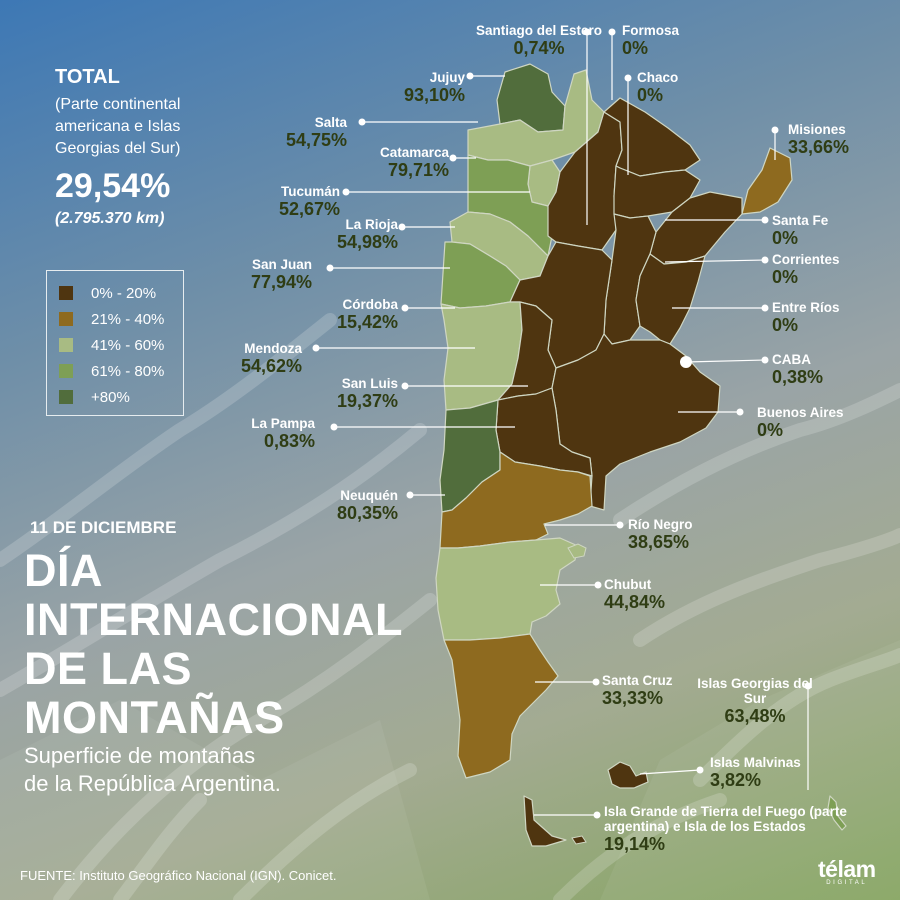 The height and width of the screenshot is (900, 900). What do you see at coordinates (128, 319) in the screenshot?
I see `legend-label: 21% - 40%` at bounding box center [128, 319].